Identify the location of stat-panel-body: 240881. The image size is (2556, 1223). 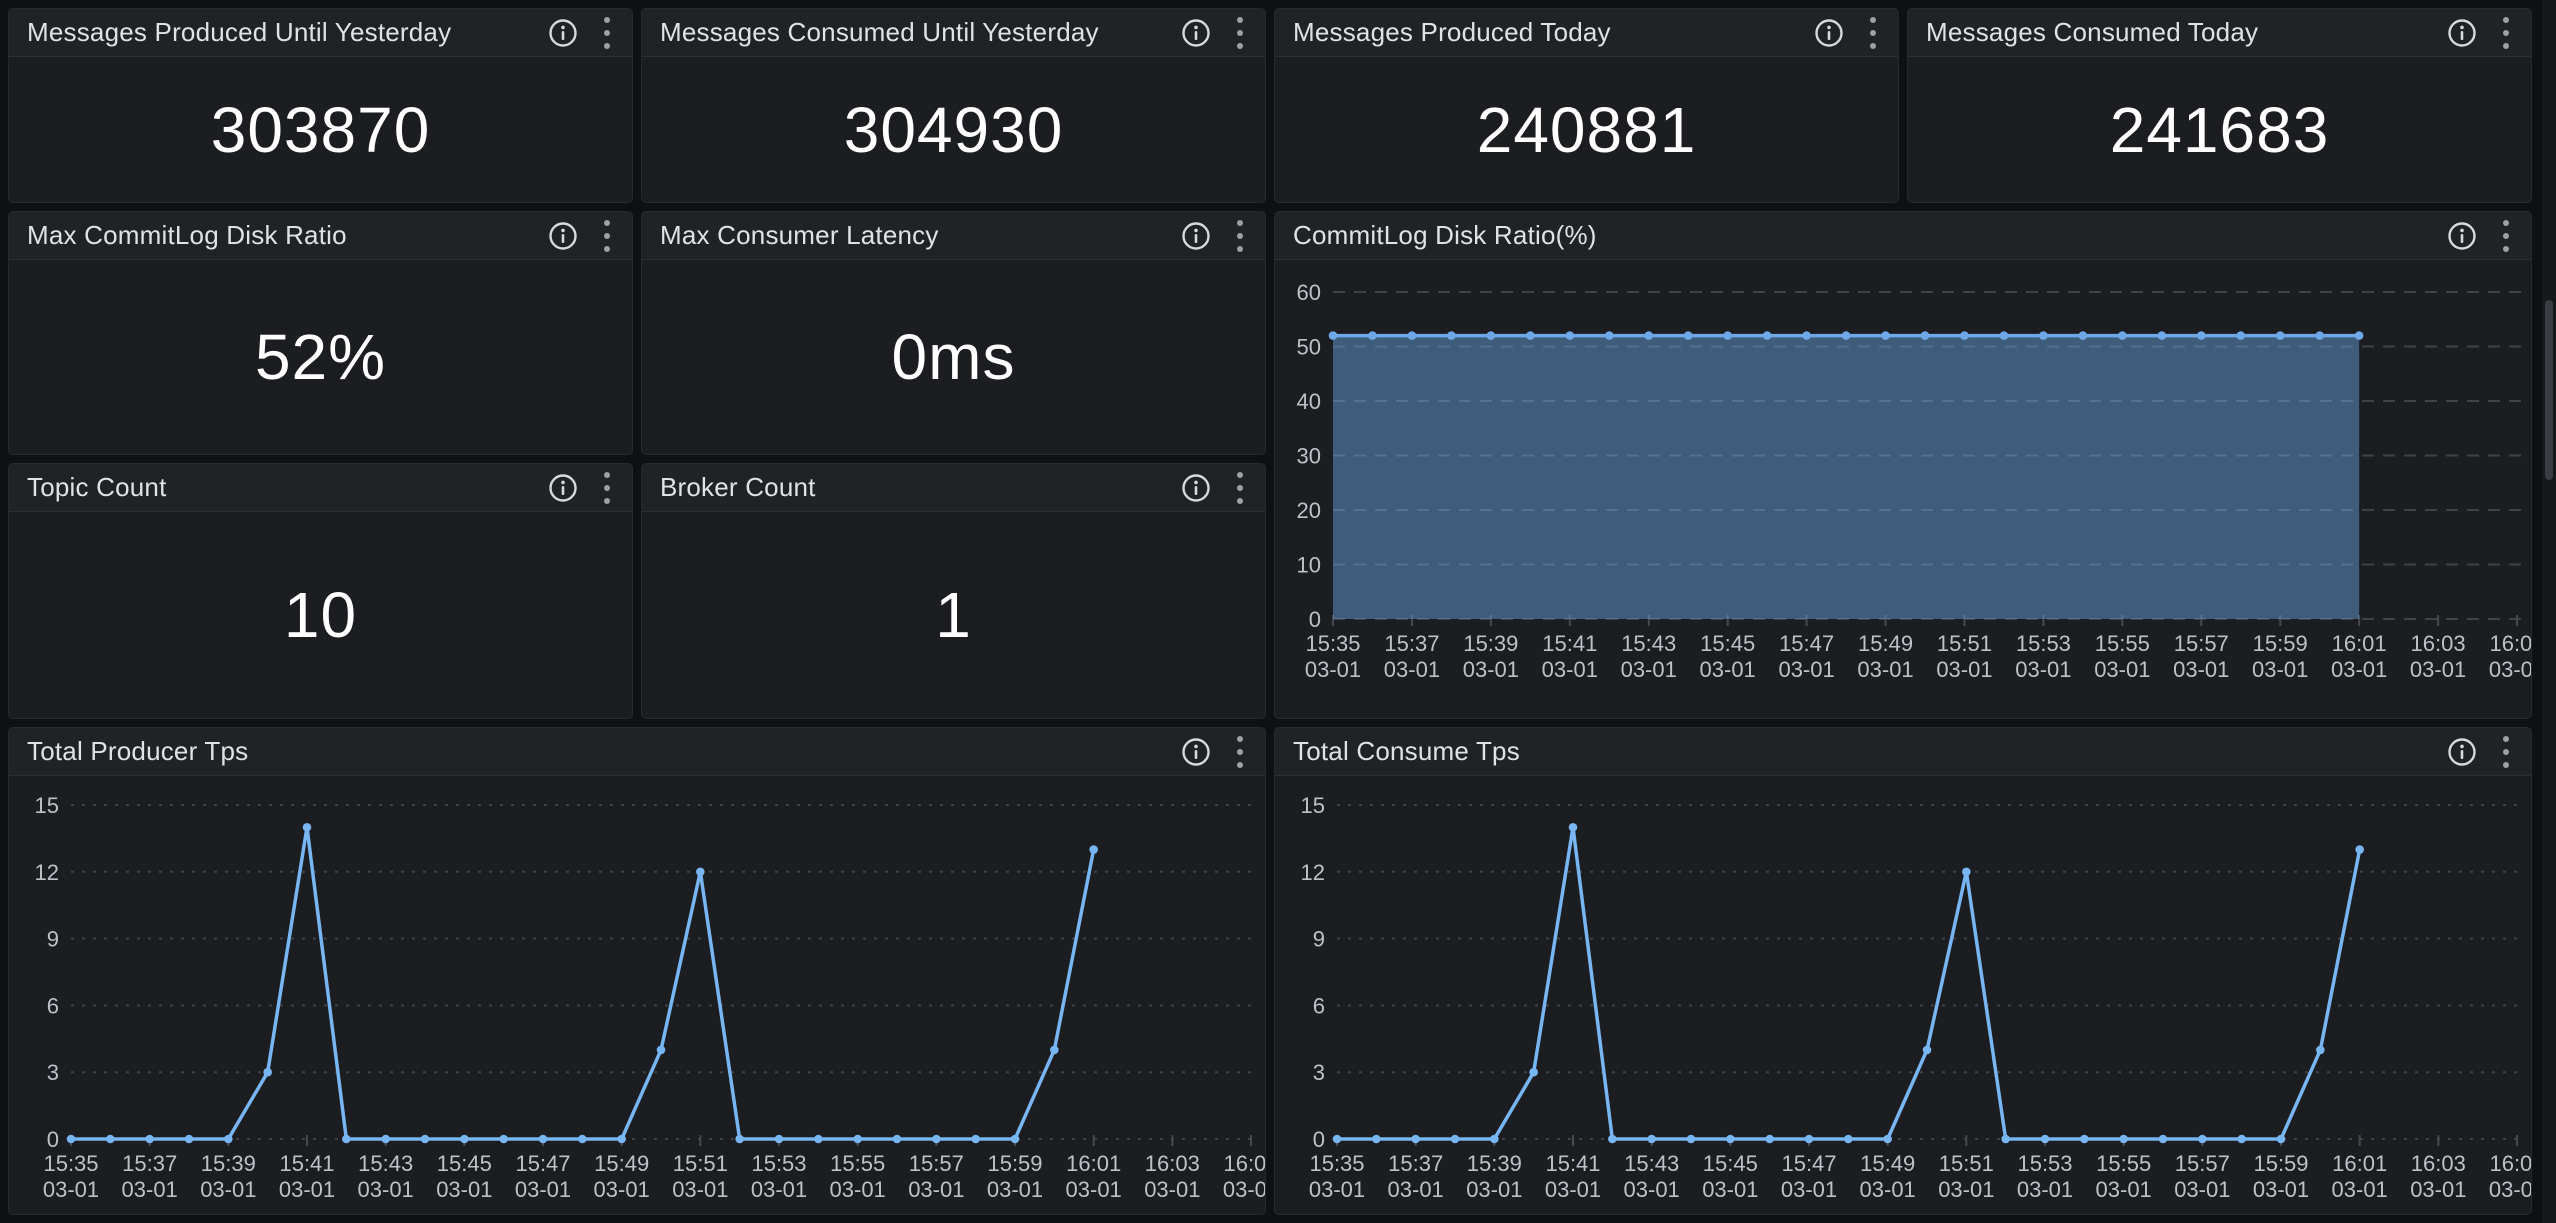
(1586, 129).